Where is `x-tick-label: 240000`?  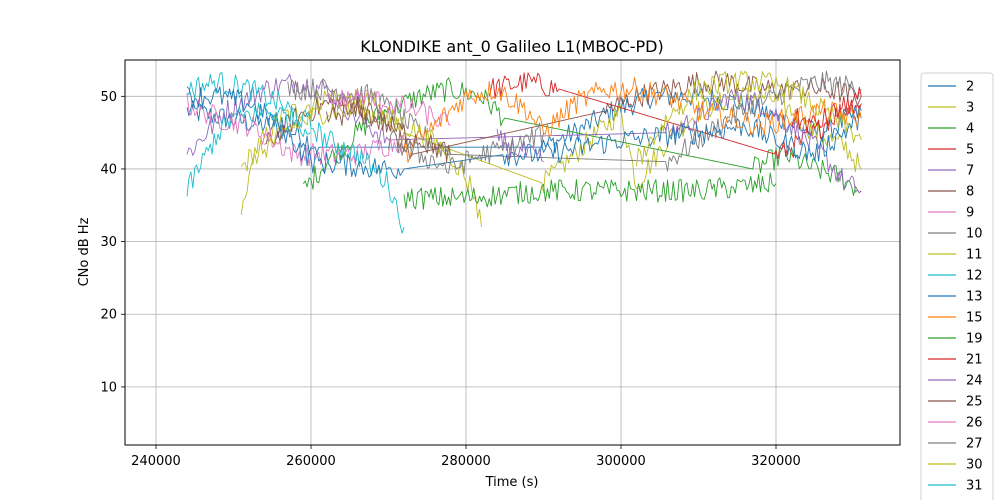 x-tick-label: 240000 is located at coordinates (156, 461).